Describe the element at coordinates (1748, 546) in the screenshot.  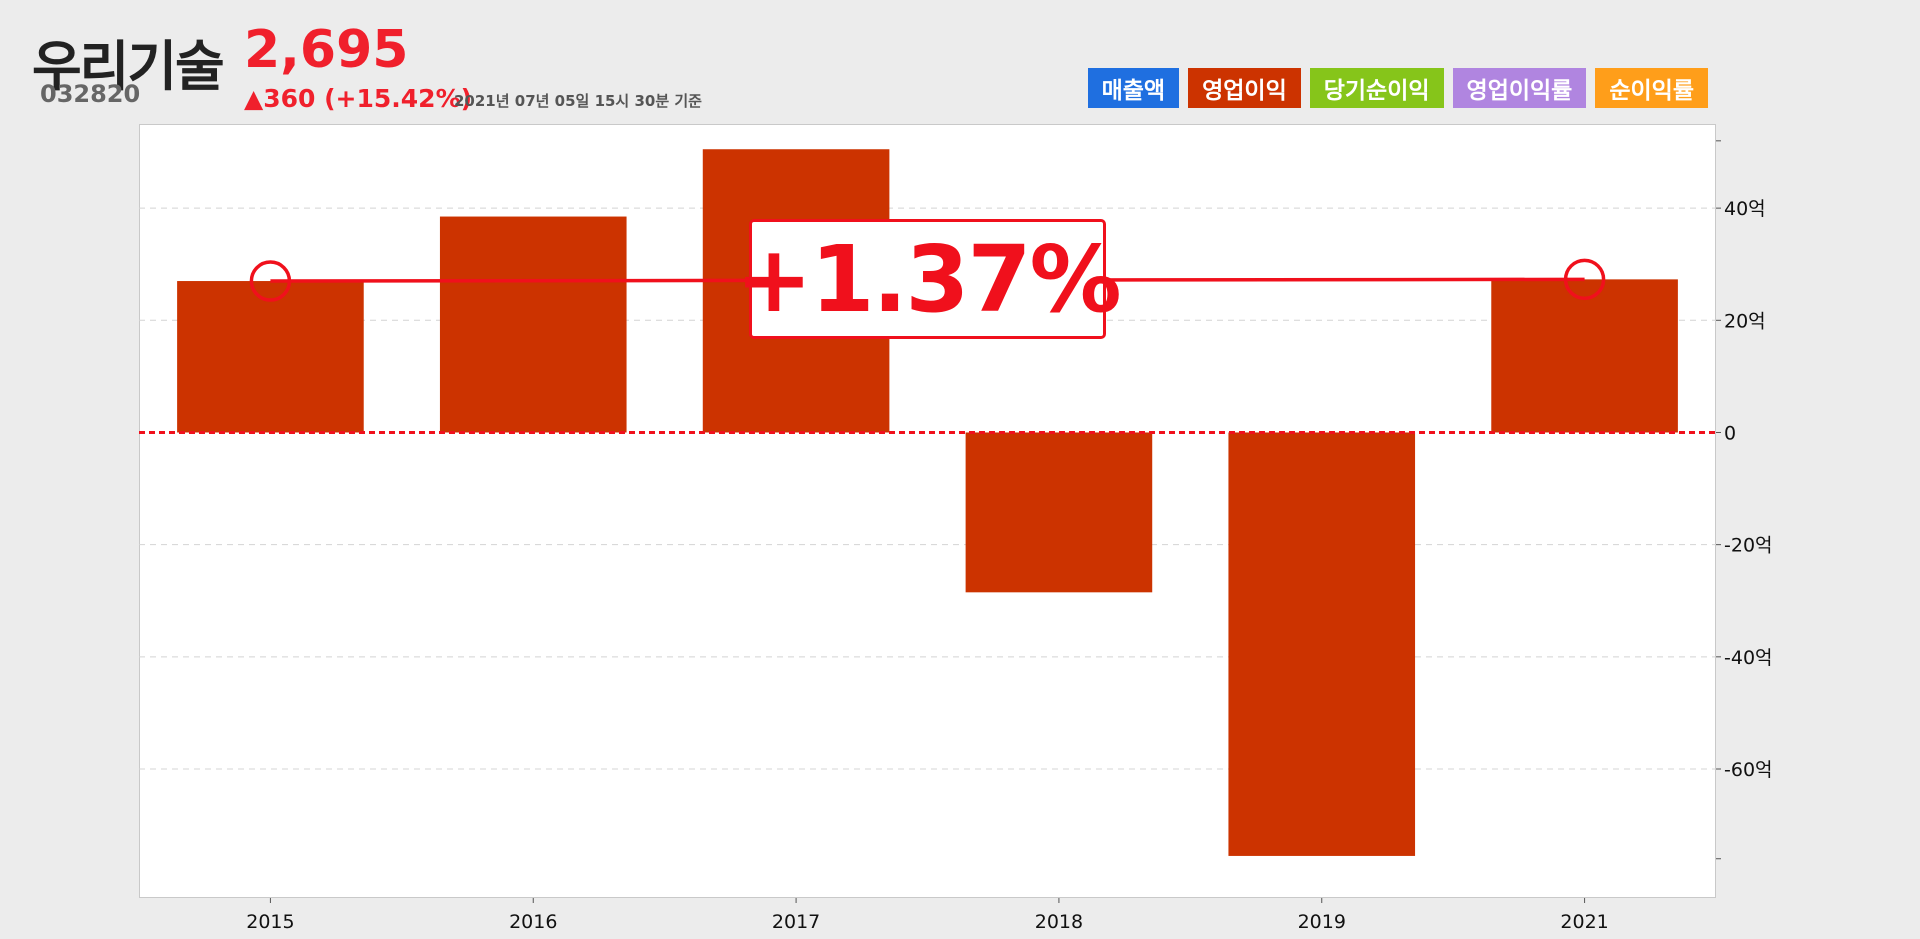
I see `y-tick-label: -20억` at that location.